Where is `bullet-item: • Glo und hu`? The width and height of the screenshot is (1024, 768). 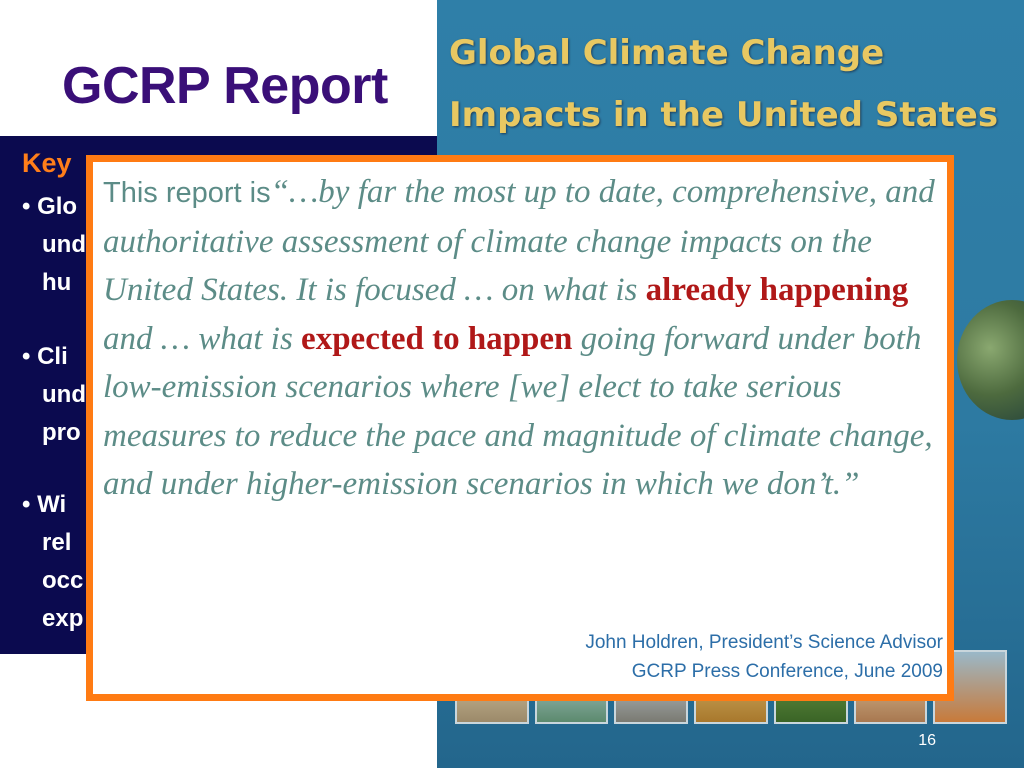 bullet-item: • Glo und hu is located at coordinates (54, 244).